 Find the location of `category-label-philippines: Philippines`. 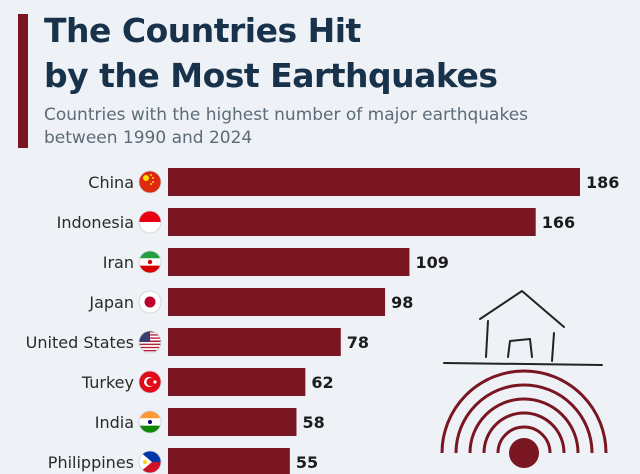

category-label-philippines: Philippines is located at coordinates (91, 462).